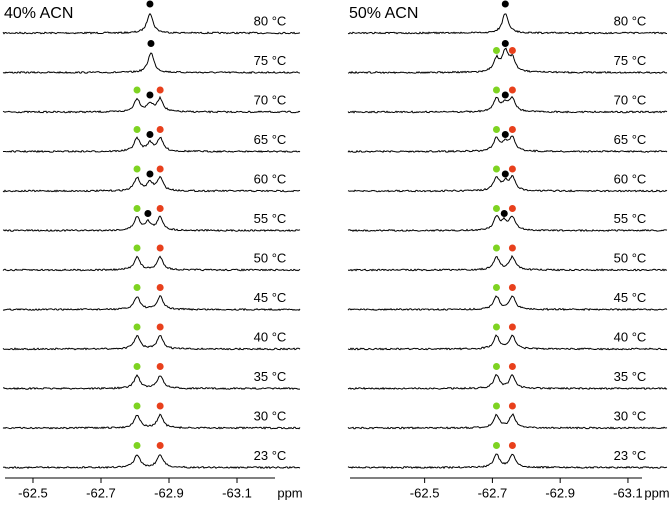 The height and width of the screenshot is (506, 672). What do you see at coordinates (383, 13) in the screenshot?
I see `panel-title: 50% ACN` at bounding box center [383, 13].